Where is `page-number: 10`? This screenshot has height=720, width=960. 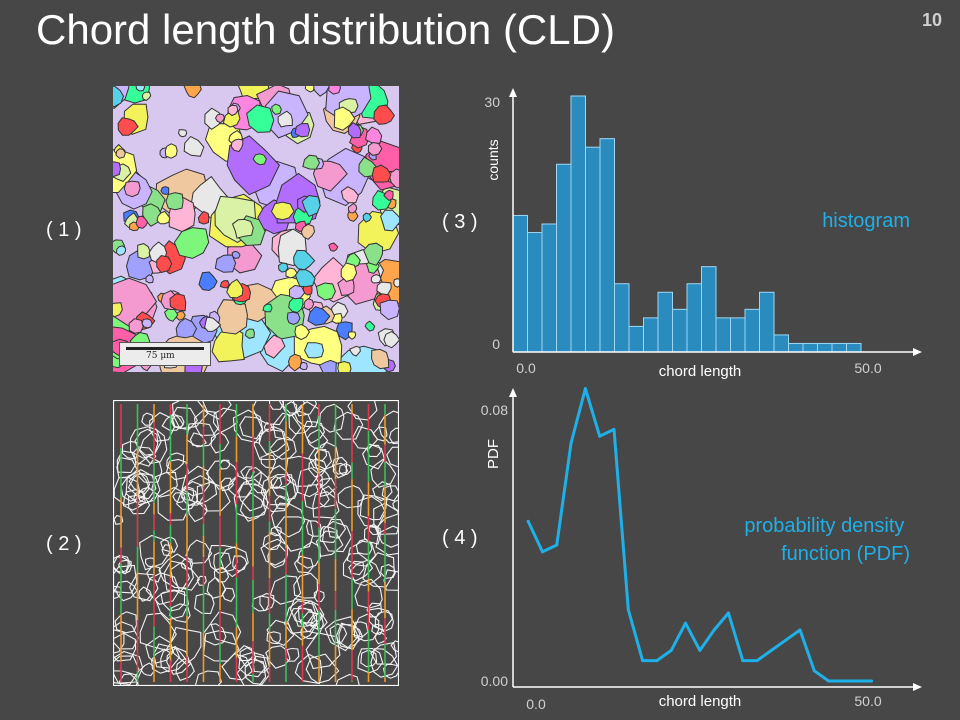
page-number: 10 is located at coordinates (931, 20).